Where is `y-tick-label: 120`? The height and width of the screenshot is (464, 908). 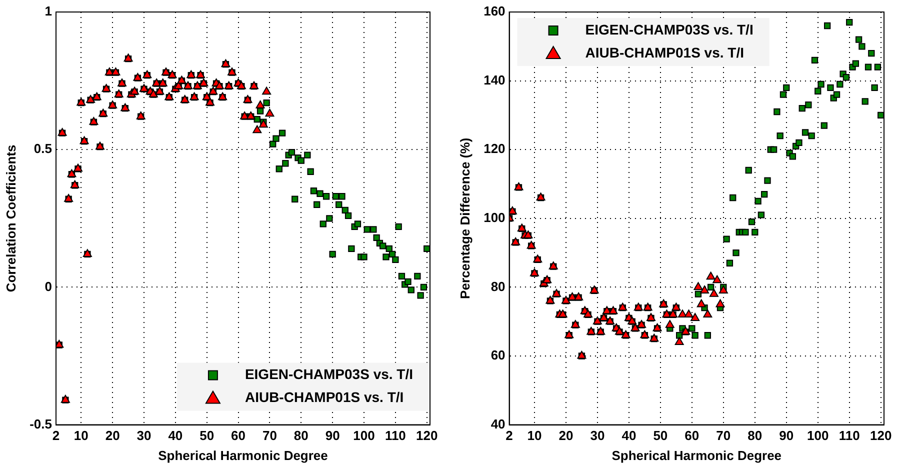
y-tick-label: 120 is located at coordinates (495, 148).